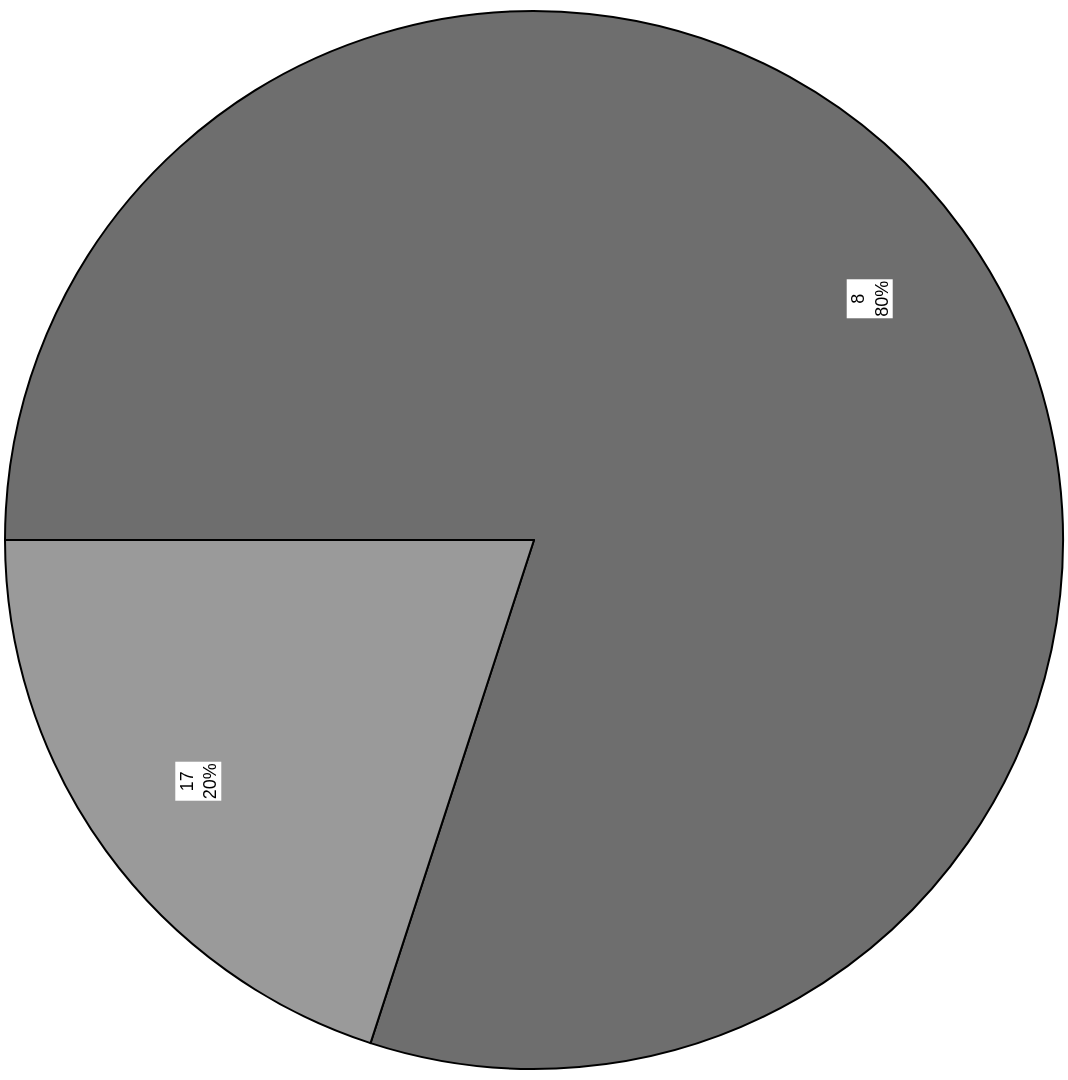 Image resolution: width=1068 pixels, height=1080 pixels. What do you see at coordinates (881, 298) in the screenshot?
I see `data-label: 80%` at bounding box center [881, 298].